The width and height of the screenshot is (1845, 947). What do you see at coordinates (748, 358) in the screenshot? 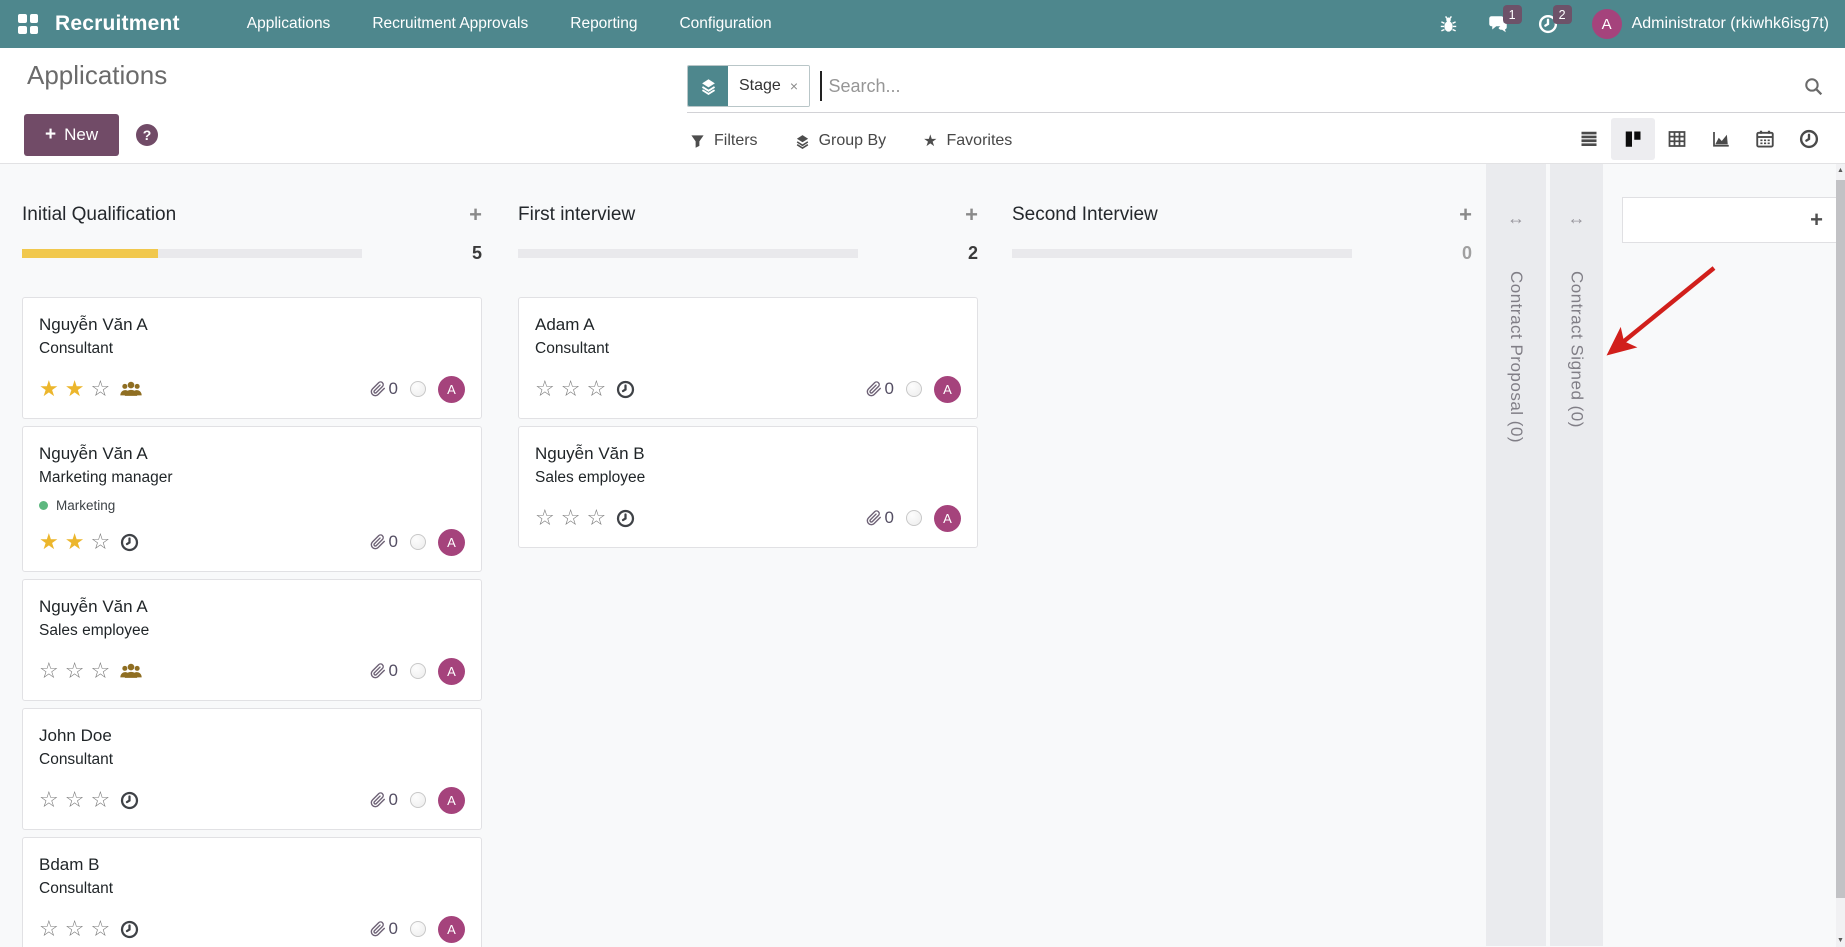
I see `kanban-card: Adam A Consultant ☆ ☆ ☆ 0 A` at bounding box center [748, 358].